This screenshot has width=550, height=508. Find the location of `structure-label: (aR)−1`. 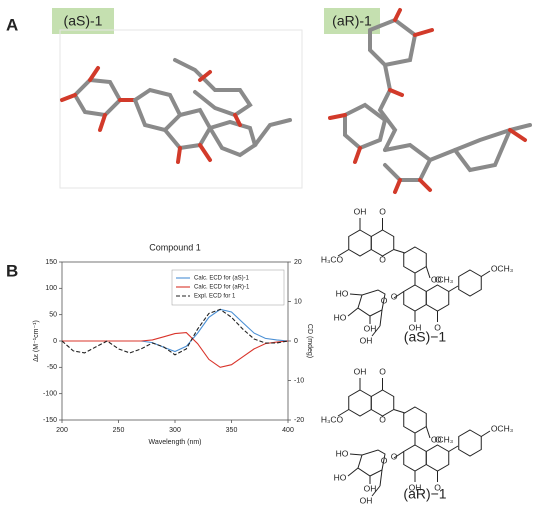

structure-label: (aR)−1 is located at coordinates (424, 494).